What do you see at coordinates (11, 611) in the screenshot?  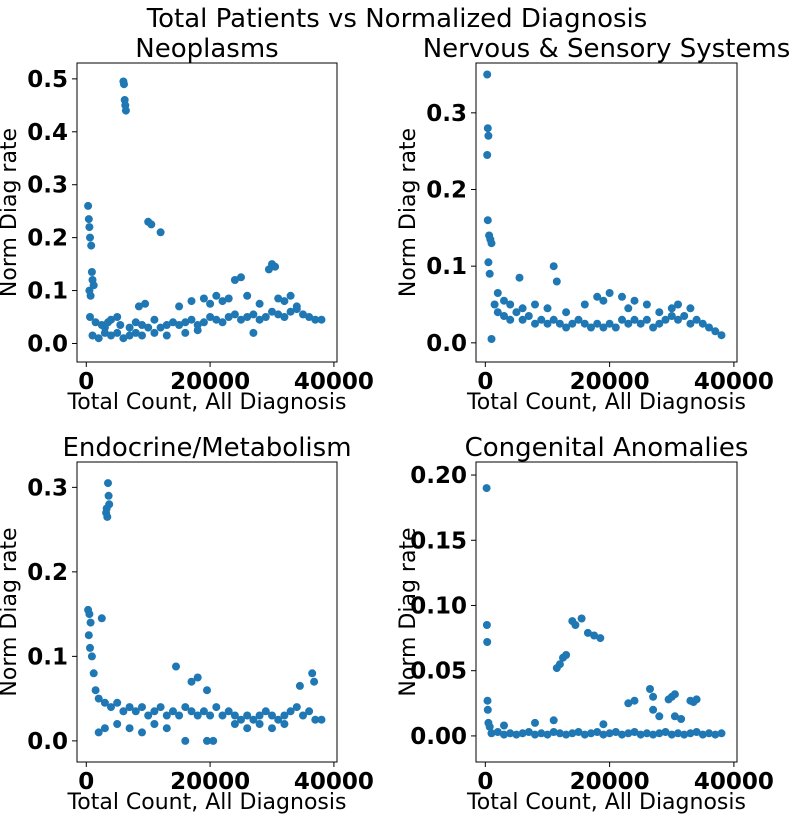 I see `y-axis-label: Norm Diag rate` at bounding box center [11, 611].